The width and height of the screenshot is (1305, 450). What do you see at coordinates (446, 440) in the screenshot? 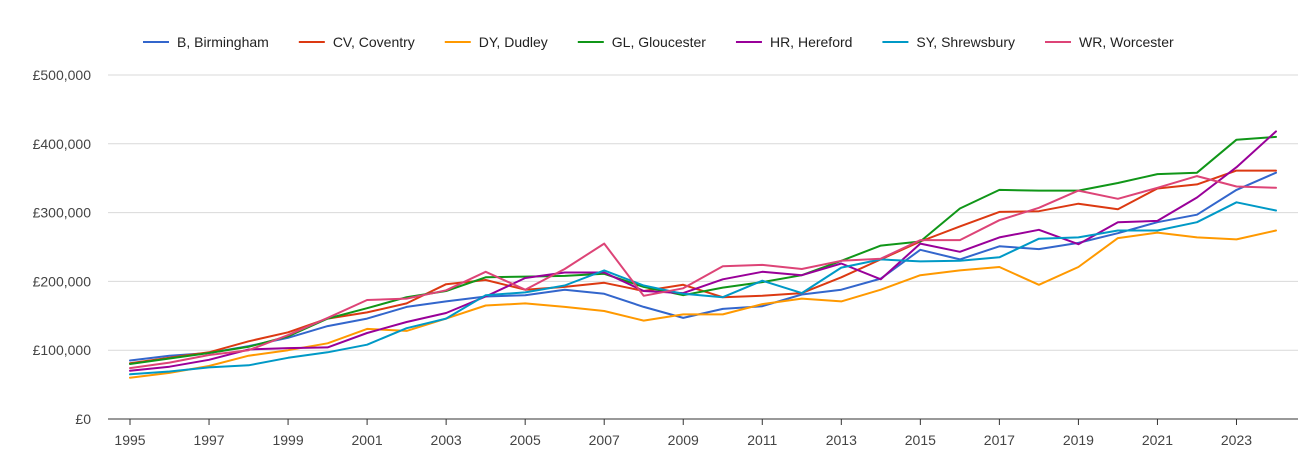
I see `x-tick-label: 2003` at bounding box center [446, 440].